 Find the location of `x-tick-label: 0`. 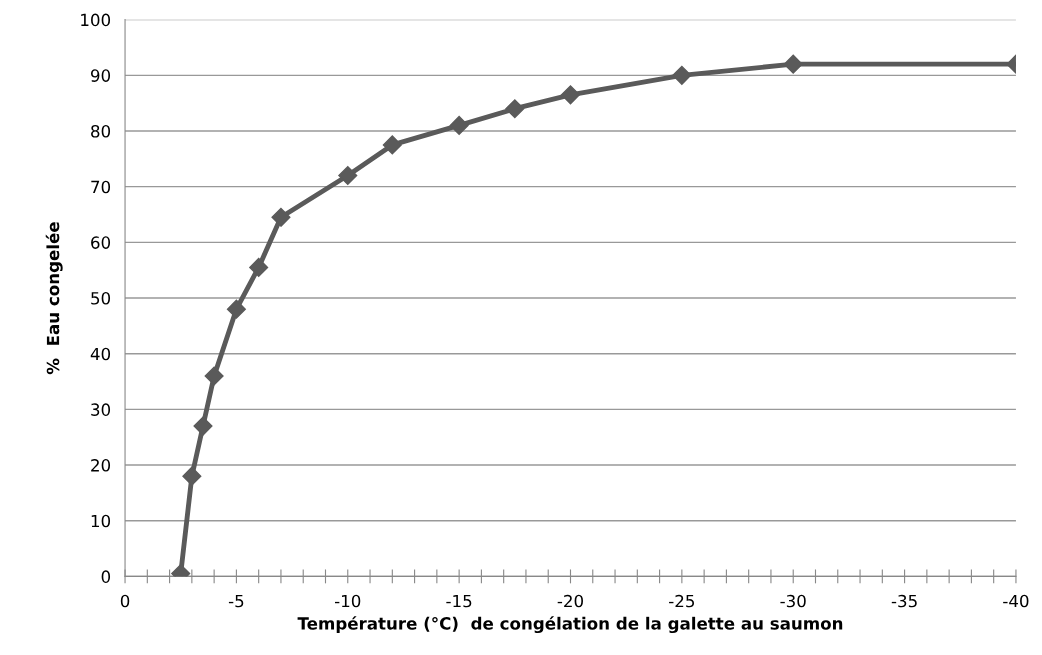

x-tick-label: 0 is located at coordinates (125, 601).